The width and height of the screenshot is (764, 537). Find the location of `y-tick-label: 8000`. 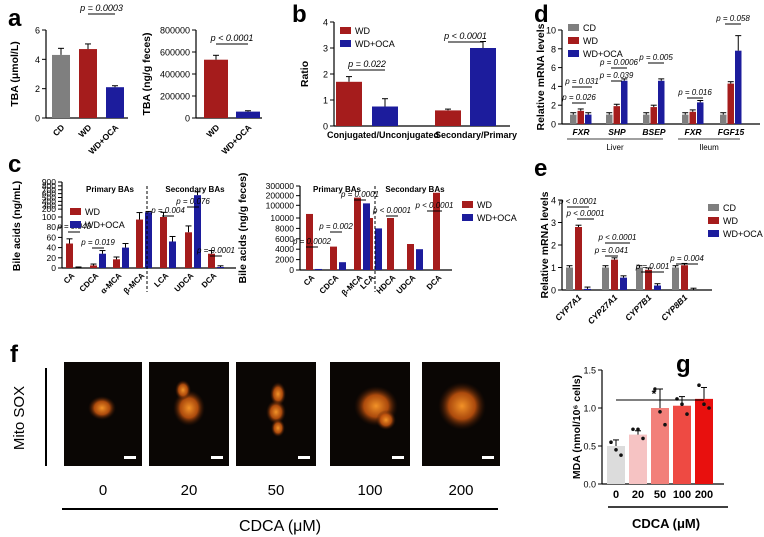

y-tick-label: 8000 is located at coordinates (284, 228).